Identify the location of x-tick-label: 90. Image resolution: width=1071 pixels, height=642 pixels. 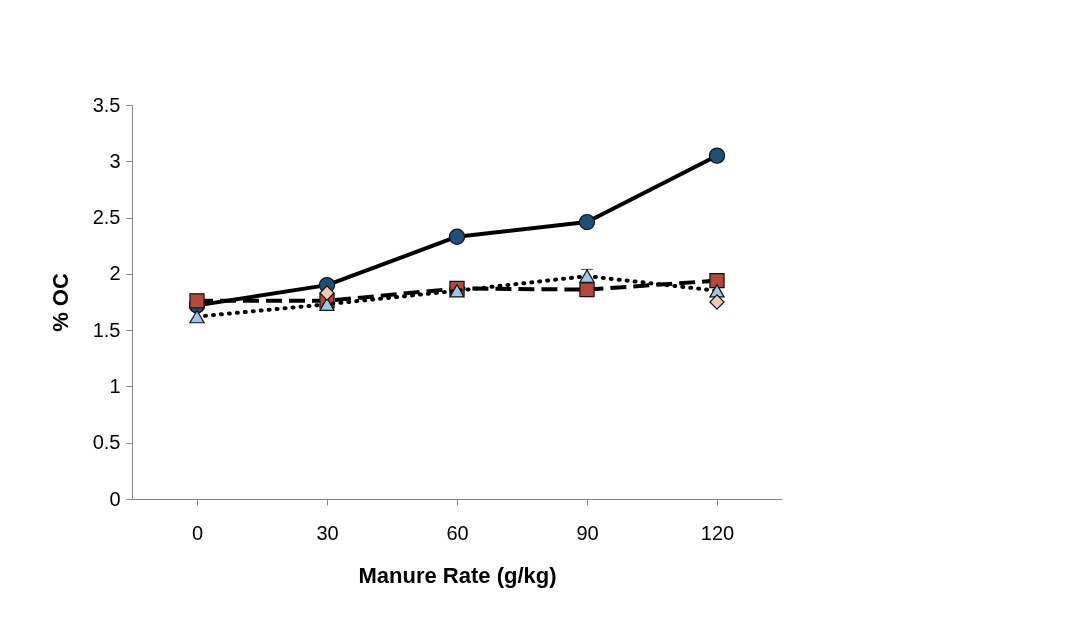
(587, 532).